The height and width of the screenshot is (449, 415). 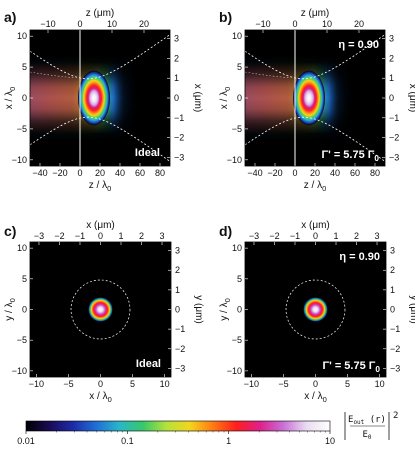 What do you see at coordinates (10, 17) in the screenshot?
I see `panel-label: a)` at bounding box center [10, 17].